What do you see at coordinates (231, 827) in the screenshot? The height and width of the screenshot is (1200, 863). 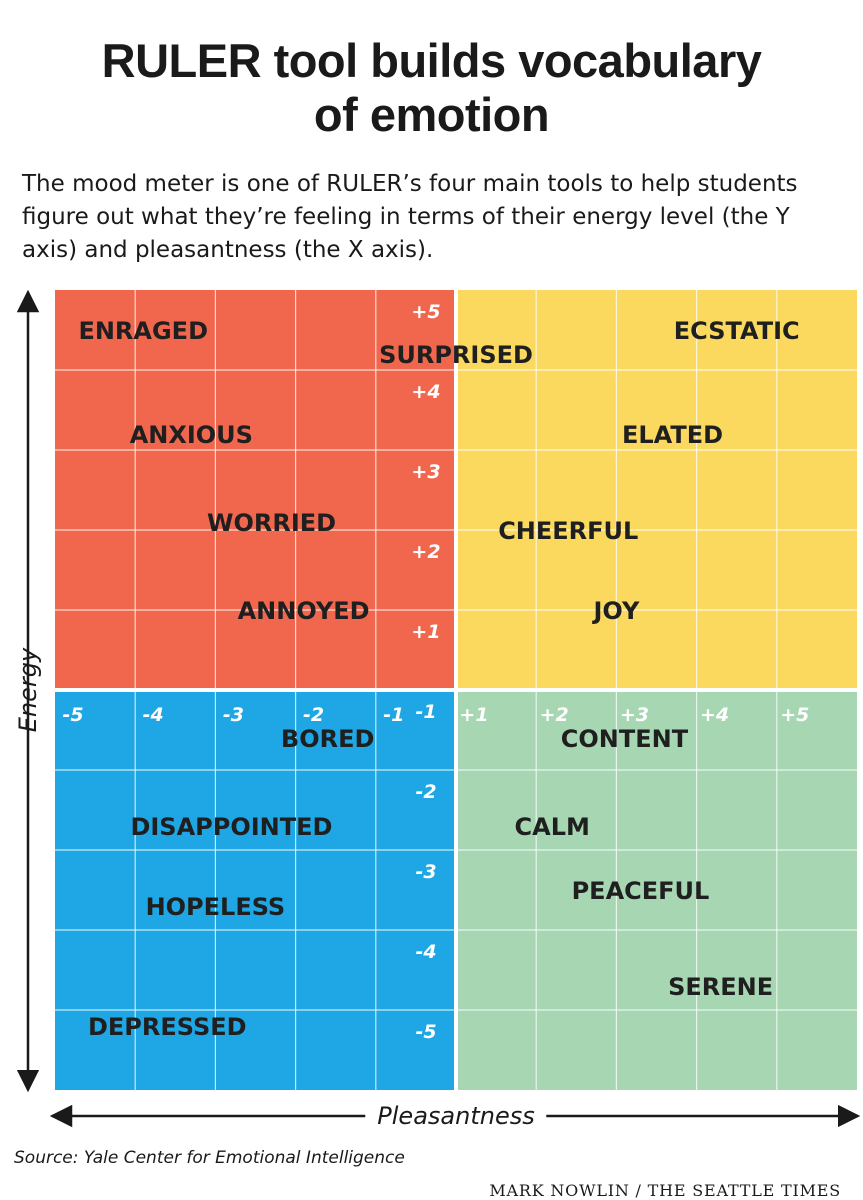 I see `emotion-label: DISAPPOINTED` at bounding box center [231, 827].